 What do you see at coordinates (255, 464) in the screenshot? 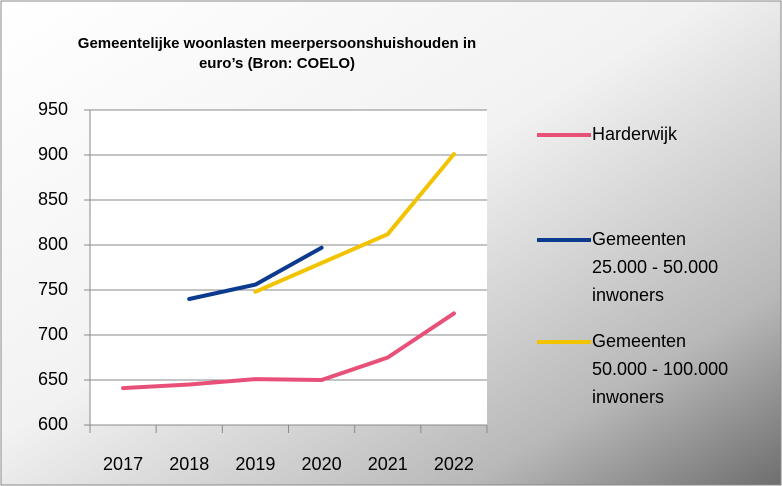
I see `x-tick-label: 2019` at bounding box center [255, 464].